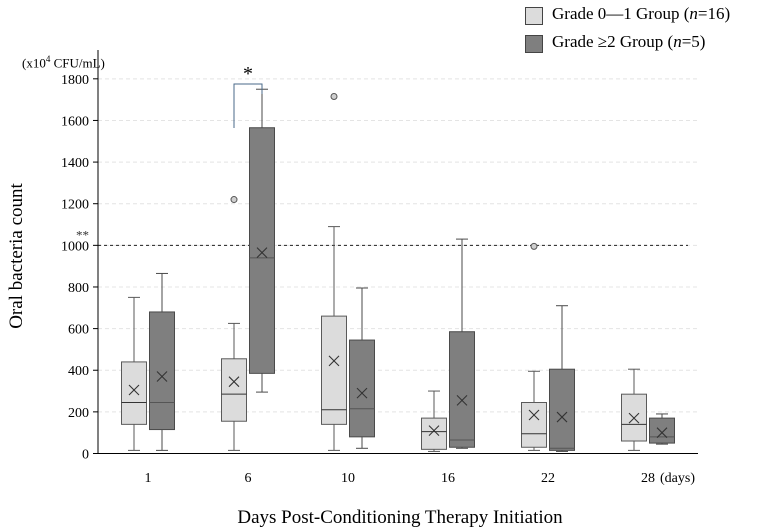 This screenshot has height=531, width=764. What do you see at coordinates (648, 478) in the screenshot?
I see `x-tick-label: 28` at bounding box center [648, 478].